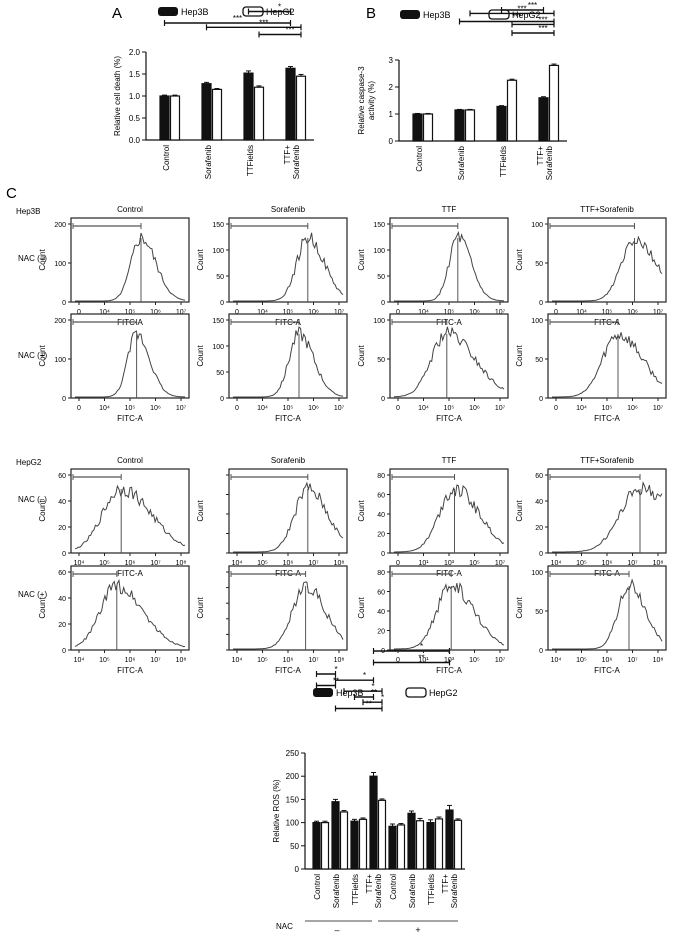 The width and height of the screenshot is (677, 936). What do you see at coordinates (499, 14) in the screenshot?
I see `legend-b-hepg2-swatch` at bounding box center [499, 14].